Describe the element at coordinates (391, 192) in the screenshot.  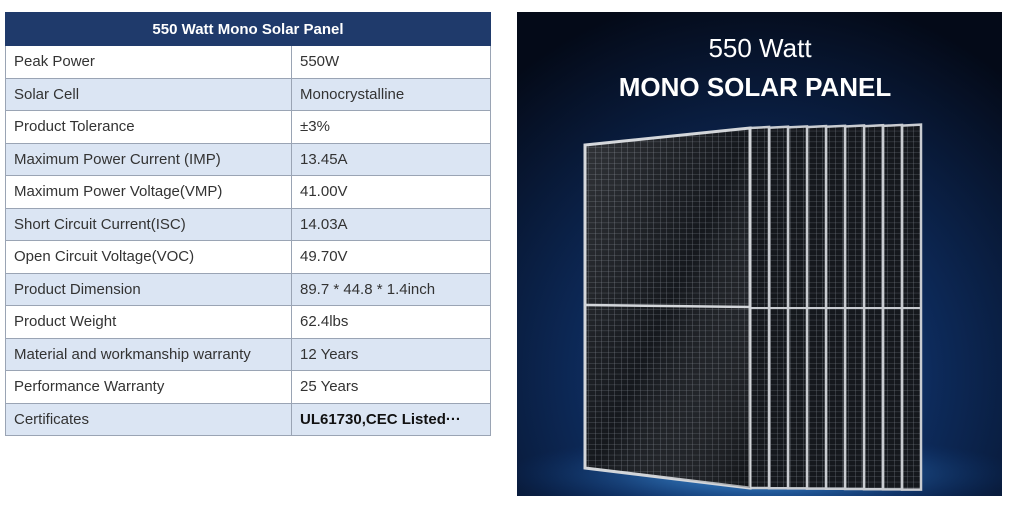
I see `spec-value: 41.00V` at that location.